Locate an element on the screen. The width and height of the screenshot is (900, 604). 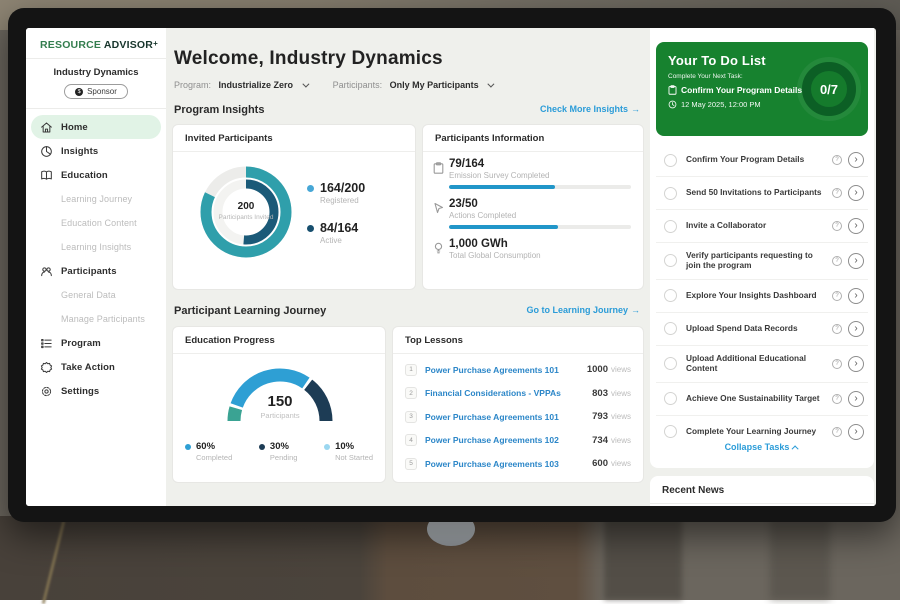
sidebar-item-label: Education Content is located at coordinates (99, 223).